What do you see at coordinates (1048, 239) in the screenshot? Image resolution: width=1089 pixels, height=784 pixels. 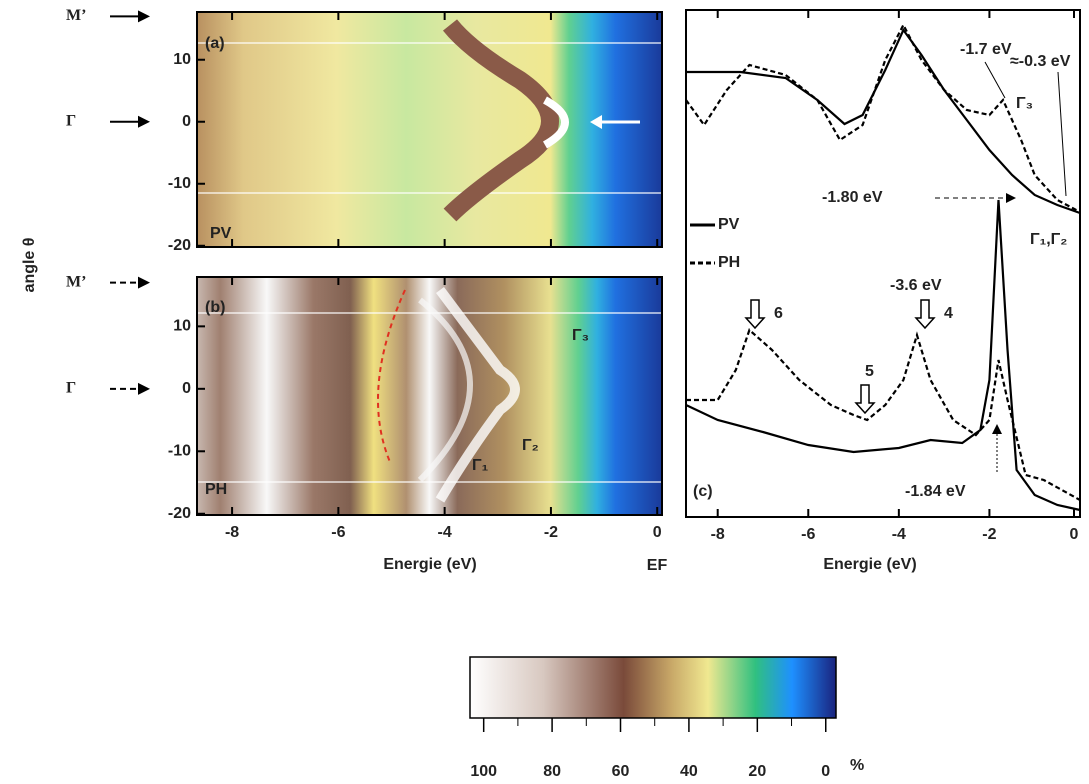 I see `annotation: Γ₁,Γ₂` at bounding box center [1048, 239].